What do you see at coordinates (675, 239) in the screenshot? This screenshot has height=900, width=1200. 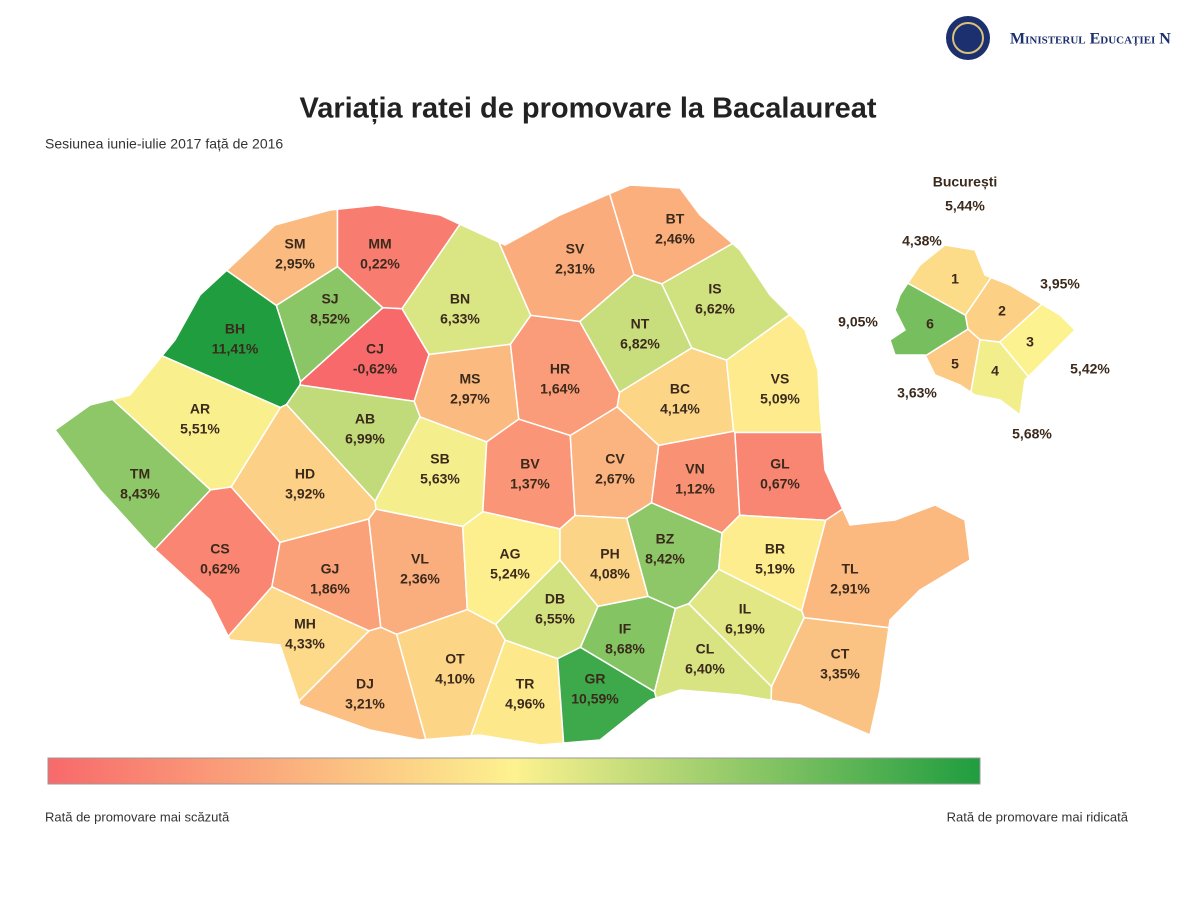 I see `county-value: 2,46%` at bounding box center [675, 239].